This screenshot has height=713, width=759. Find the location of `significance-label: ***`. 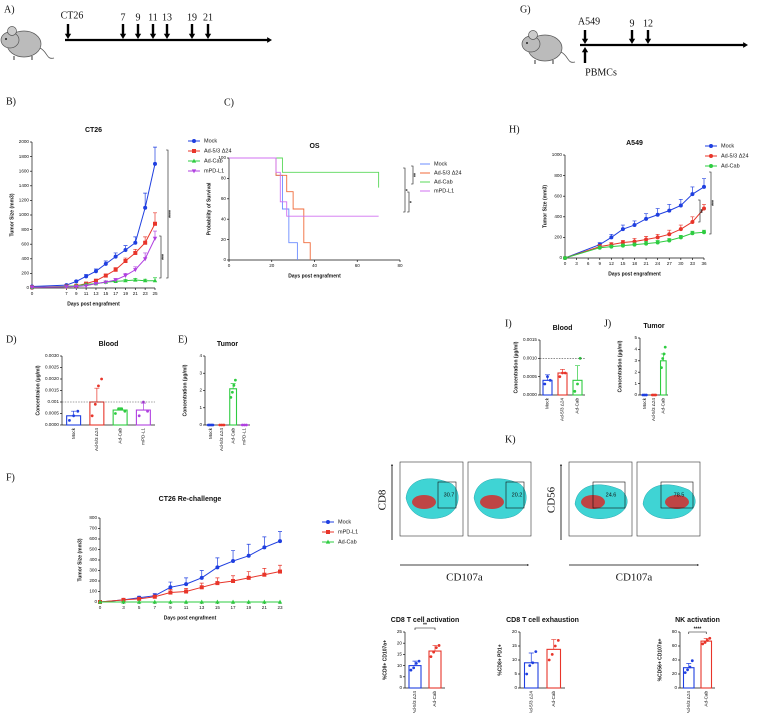

significance-label: *** is located at coordinates (714, 203).